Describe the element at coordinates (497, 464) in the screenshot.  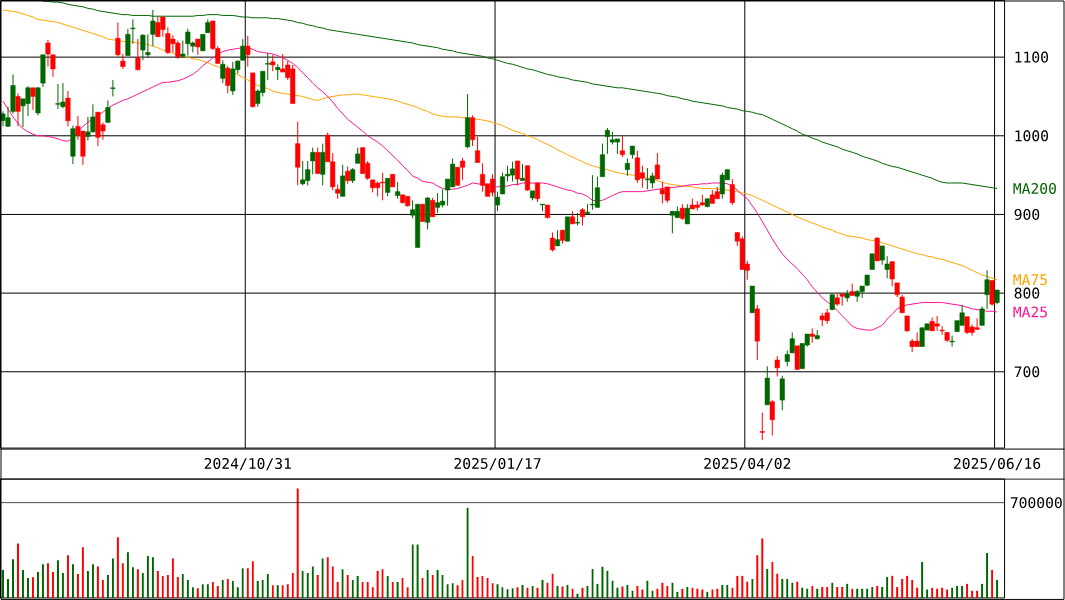
I see `x-tick-label: 2025/01/17` at that location.